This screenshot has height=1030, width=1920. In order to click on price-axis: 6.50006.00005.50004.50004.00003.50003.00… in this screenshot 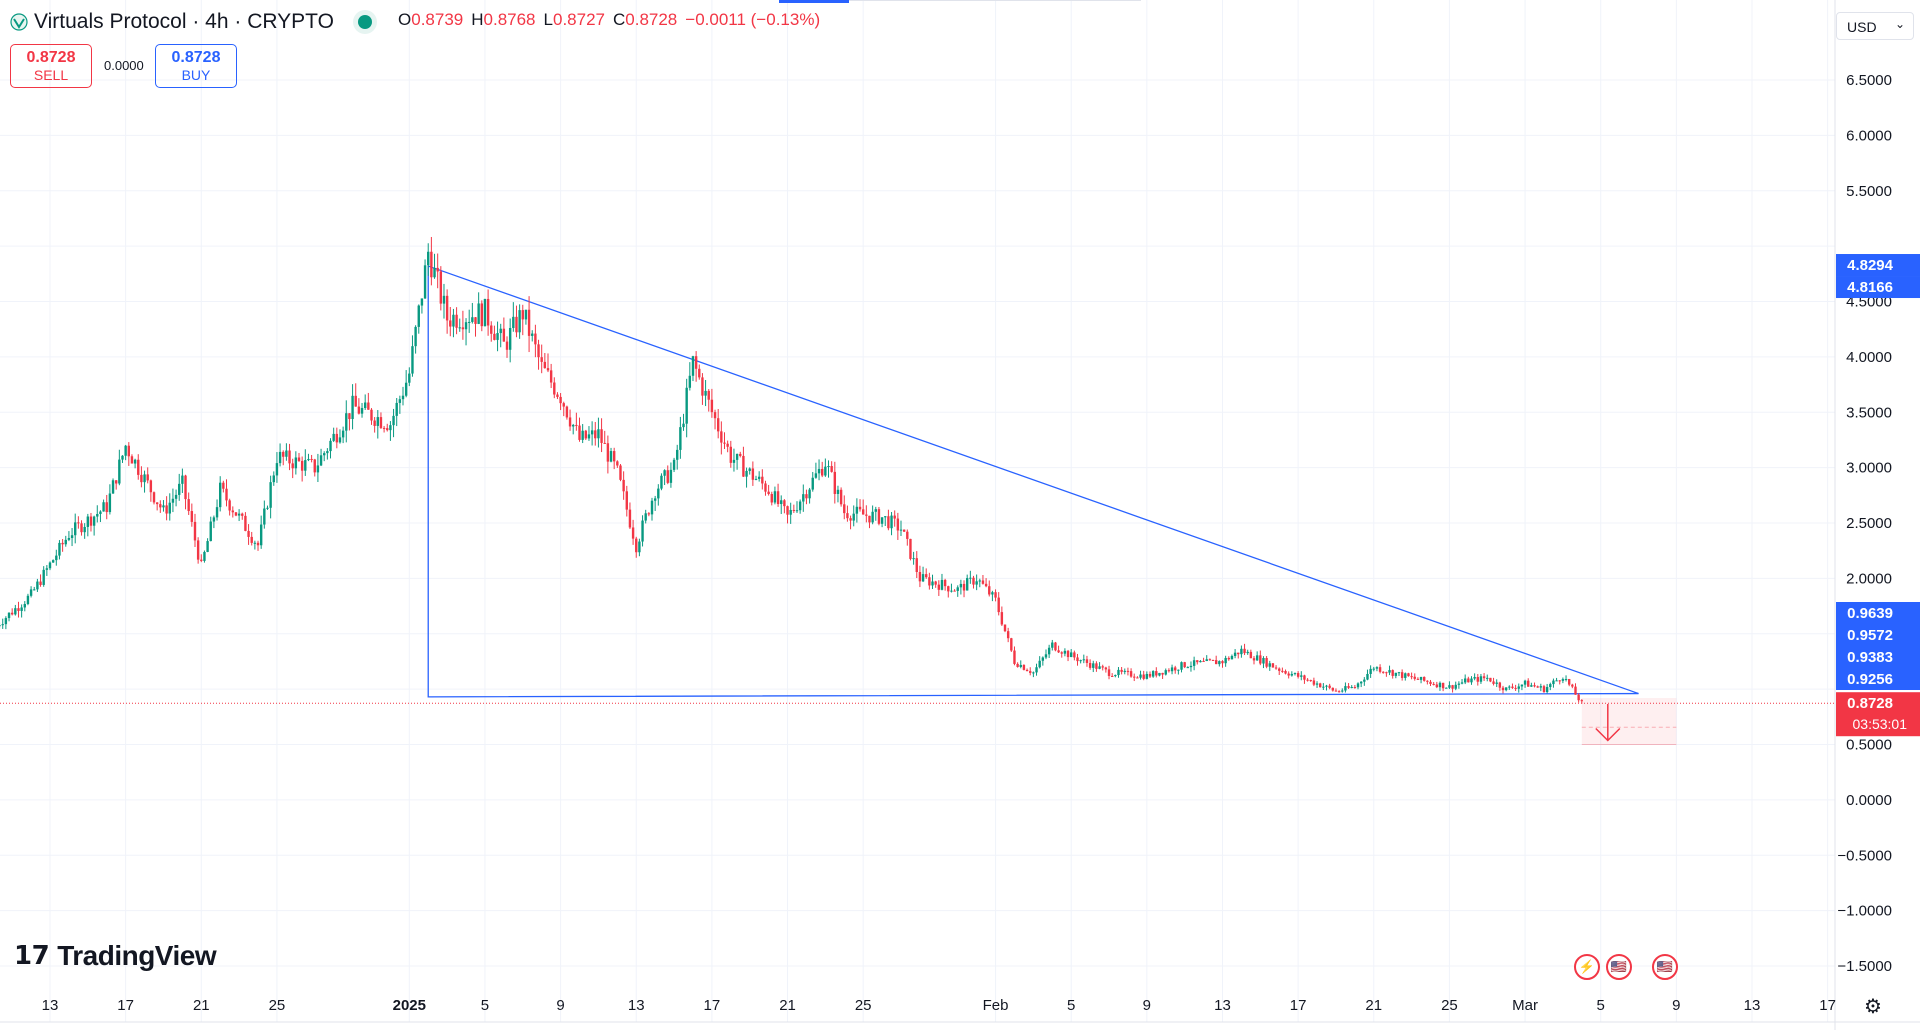, I will do `click(1878, 523)`.